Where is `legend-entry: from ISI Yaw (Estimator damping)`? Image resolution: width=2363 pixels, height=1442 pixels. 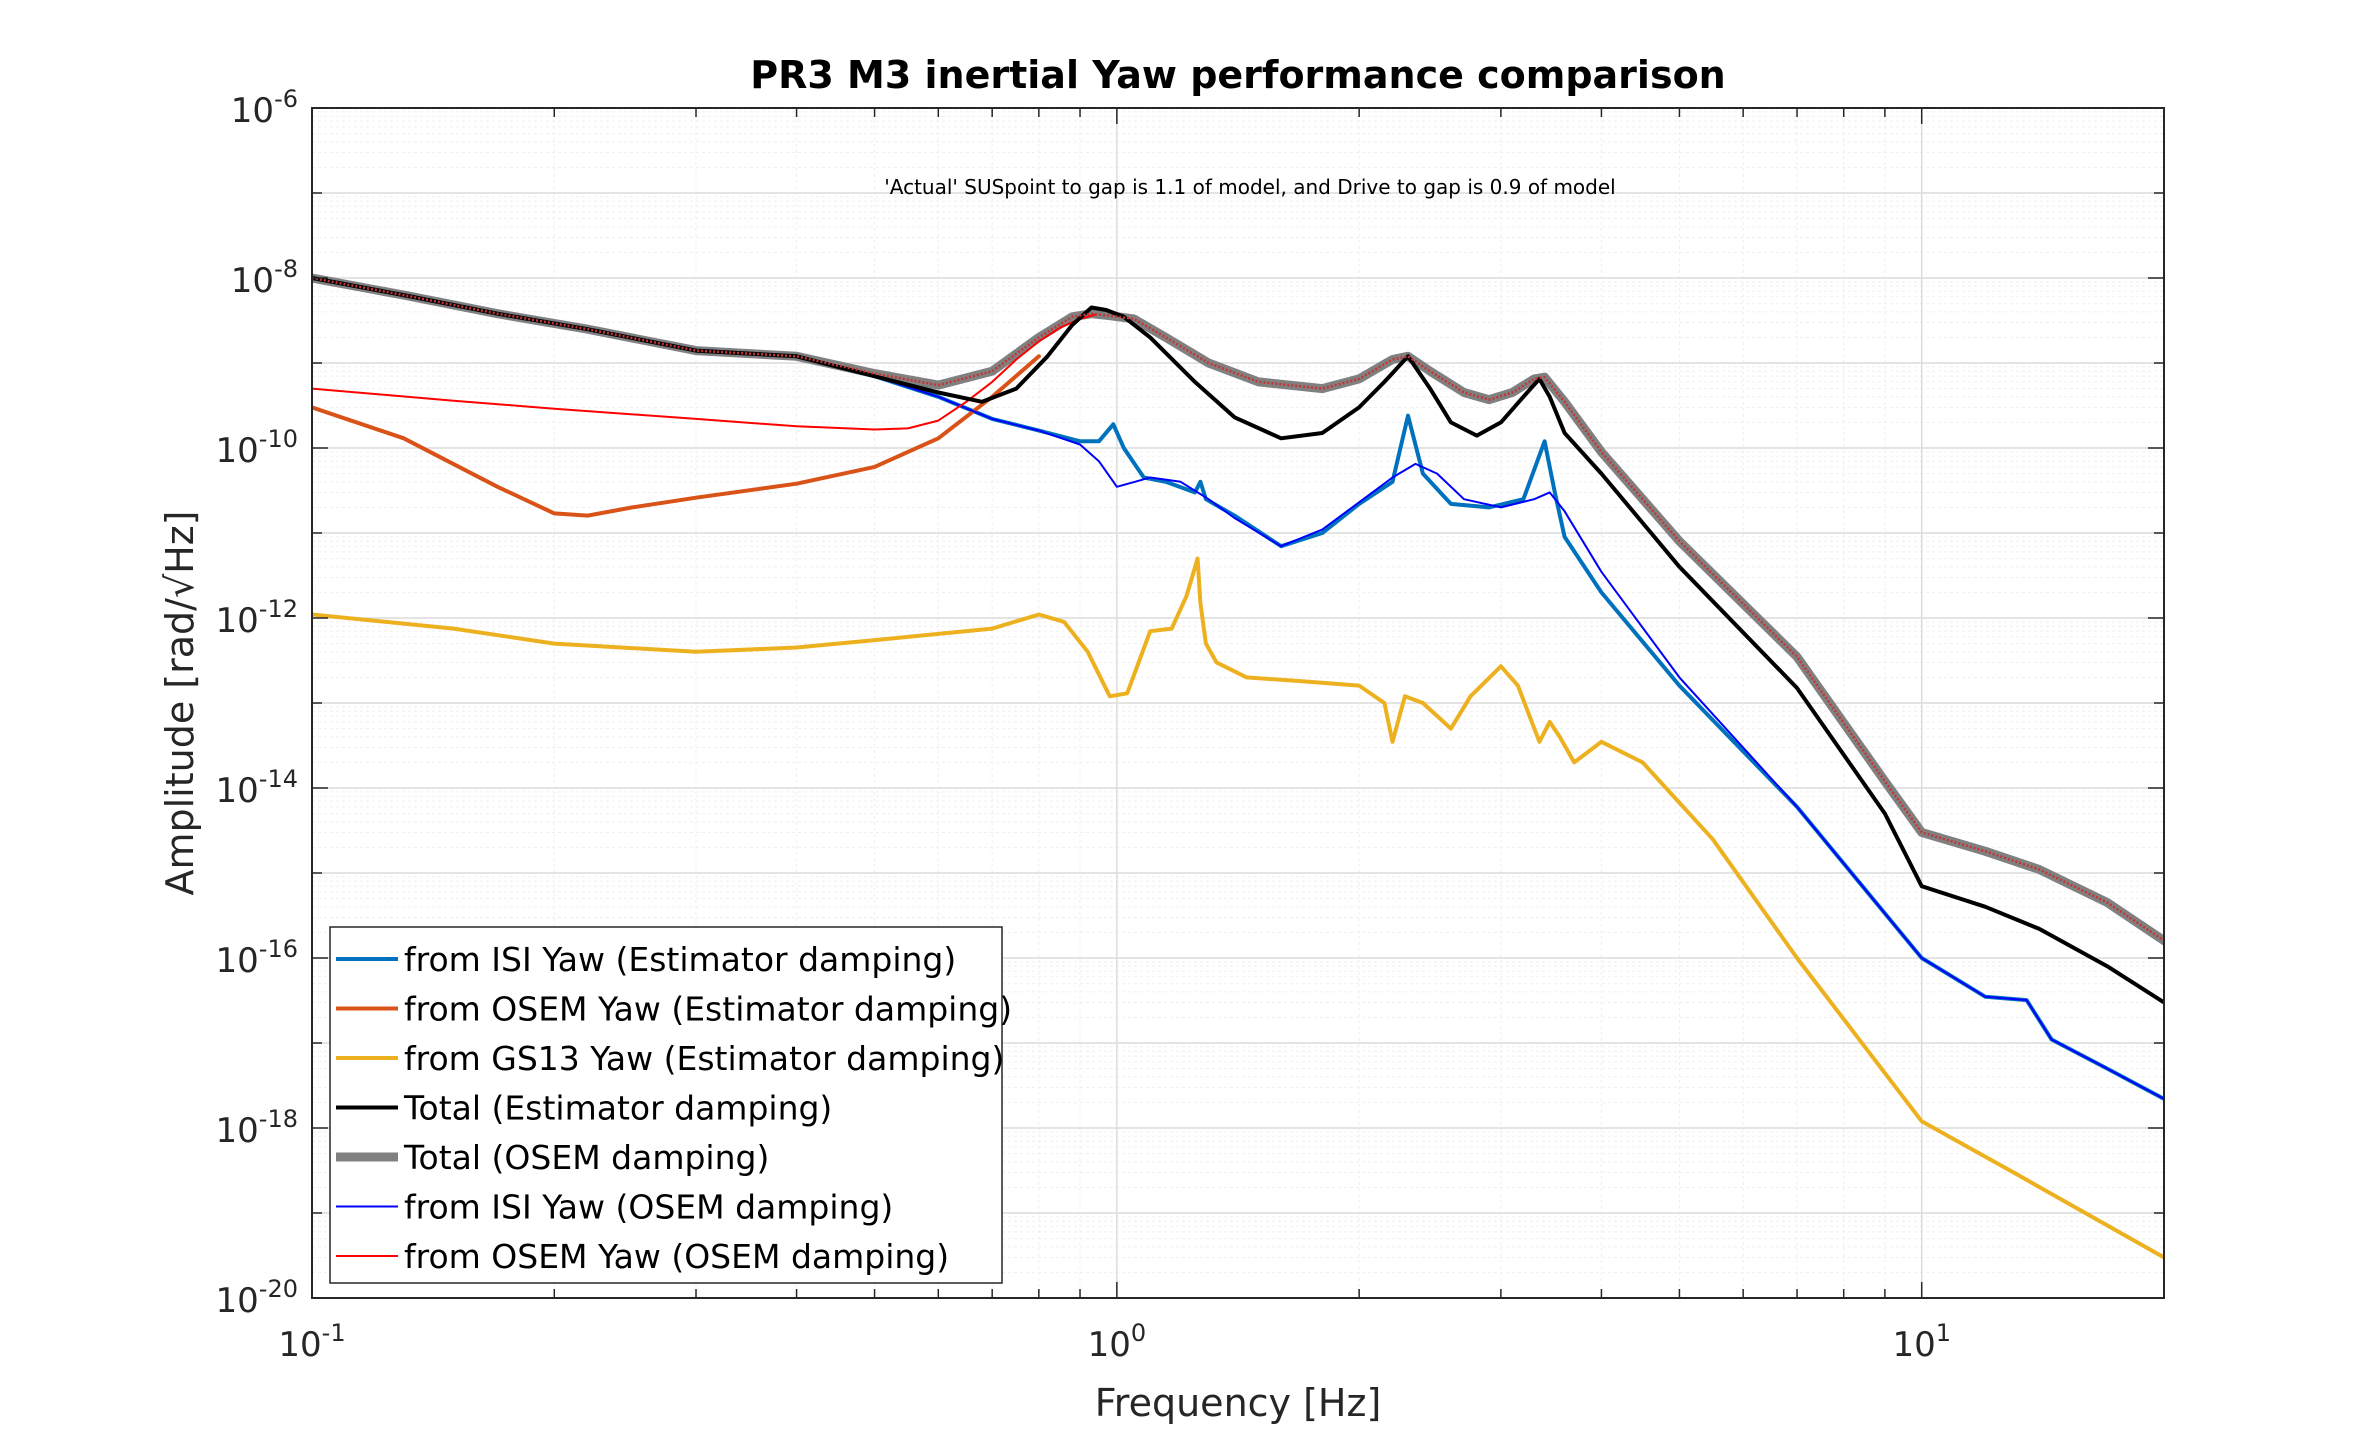 legend-entry: from ISI Yaw (Estimator damping) is located at coordinates (680, 959).